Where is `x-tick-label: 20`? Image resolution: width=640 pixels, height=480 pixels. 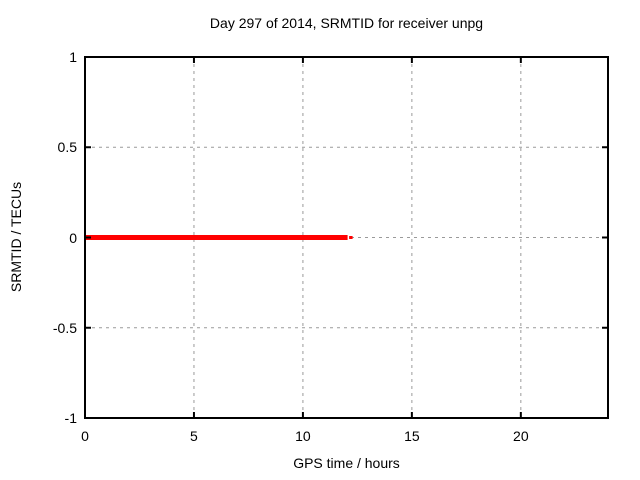
x-tick-label: 20 is located at coordinates (521, 436).